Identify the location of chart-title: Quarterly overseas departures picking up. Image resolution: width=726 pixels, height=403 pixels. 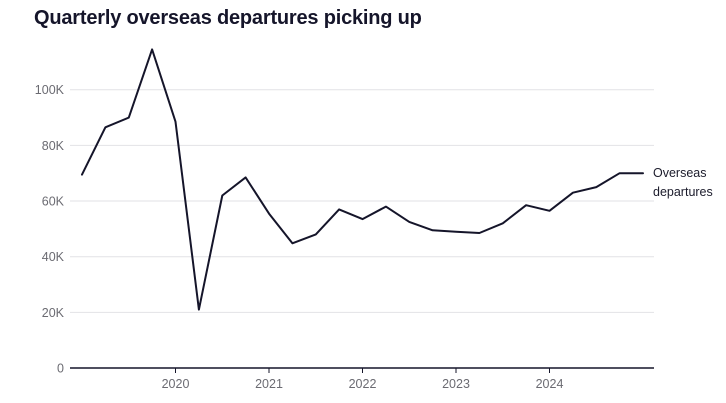
(228, 18).